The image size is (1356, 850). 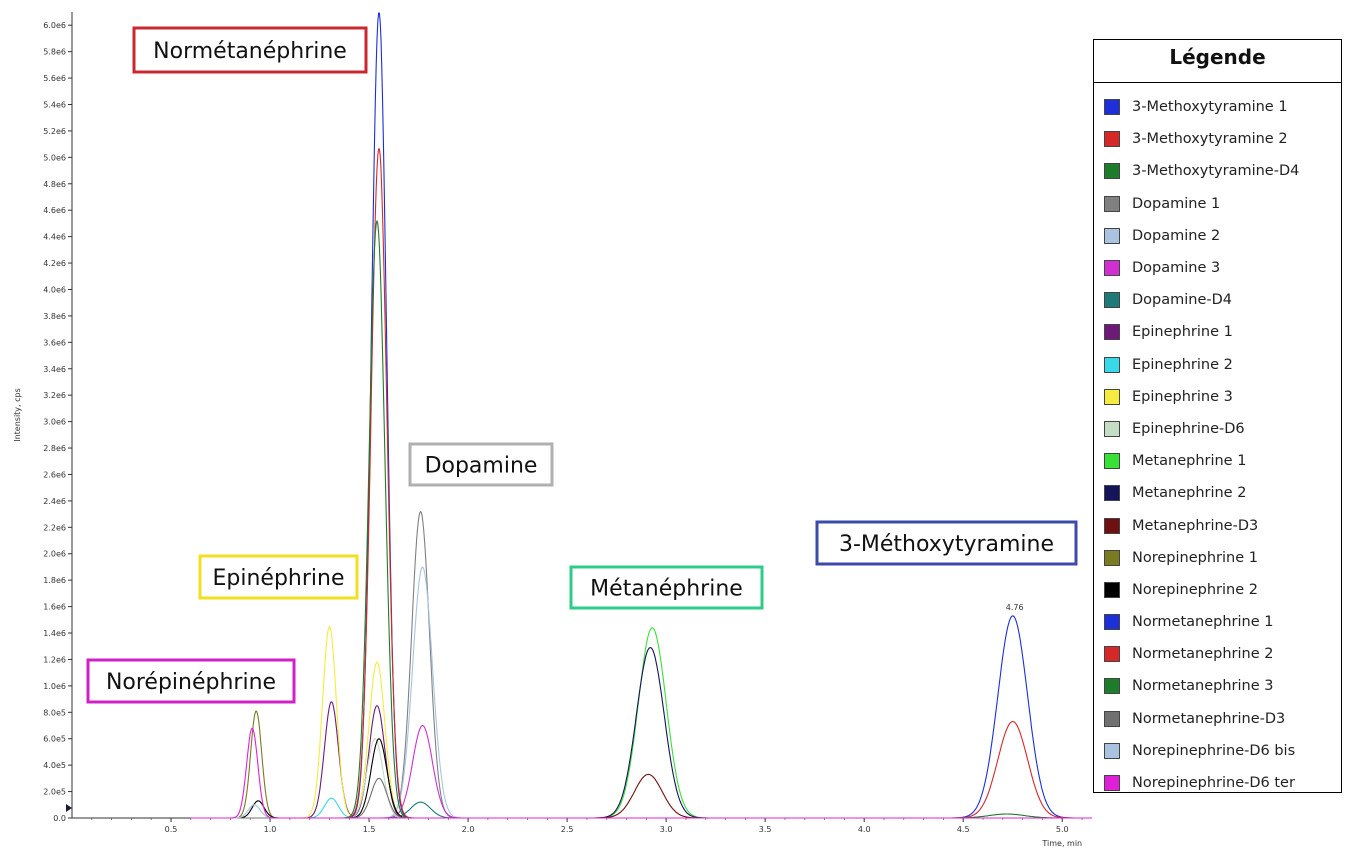 I want to click on legend-item: Epinephrine 1, so click(x=1222, y=332).